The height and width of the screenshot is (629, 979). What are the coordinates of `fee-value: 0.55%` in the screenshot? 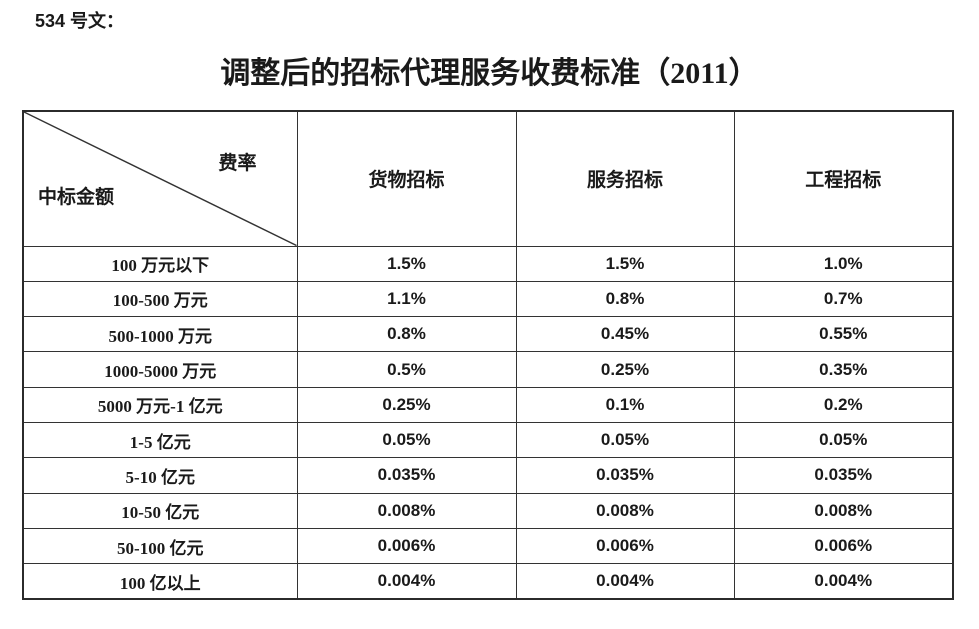 It's located at (843, 334).